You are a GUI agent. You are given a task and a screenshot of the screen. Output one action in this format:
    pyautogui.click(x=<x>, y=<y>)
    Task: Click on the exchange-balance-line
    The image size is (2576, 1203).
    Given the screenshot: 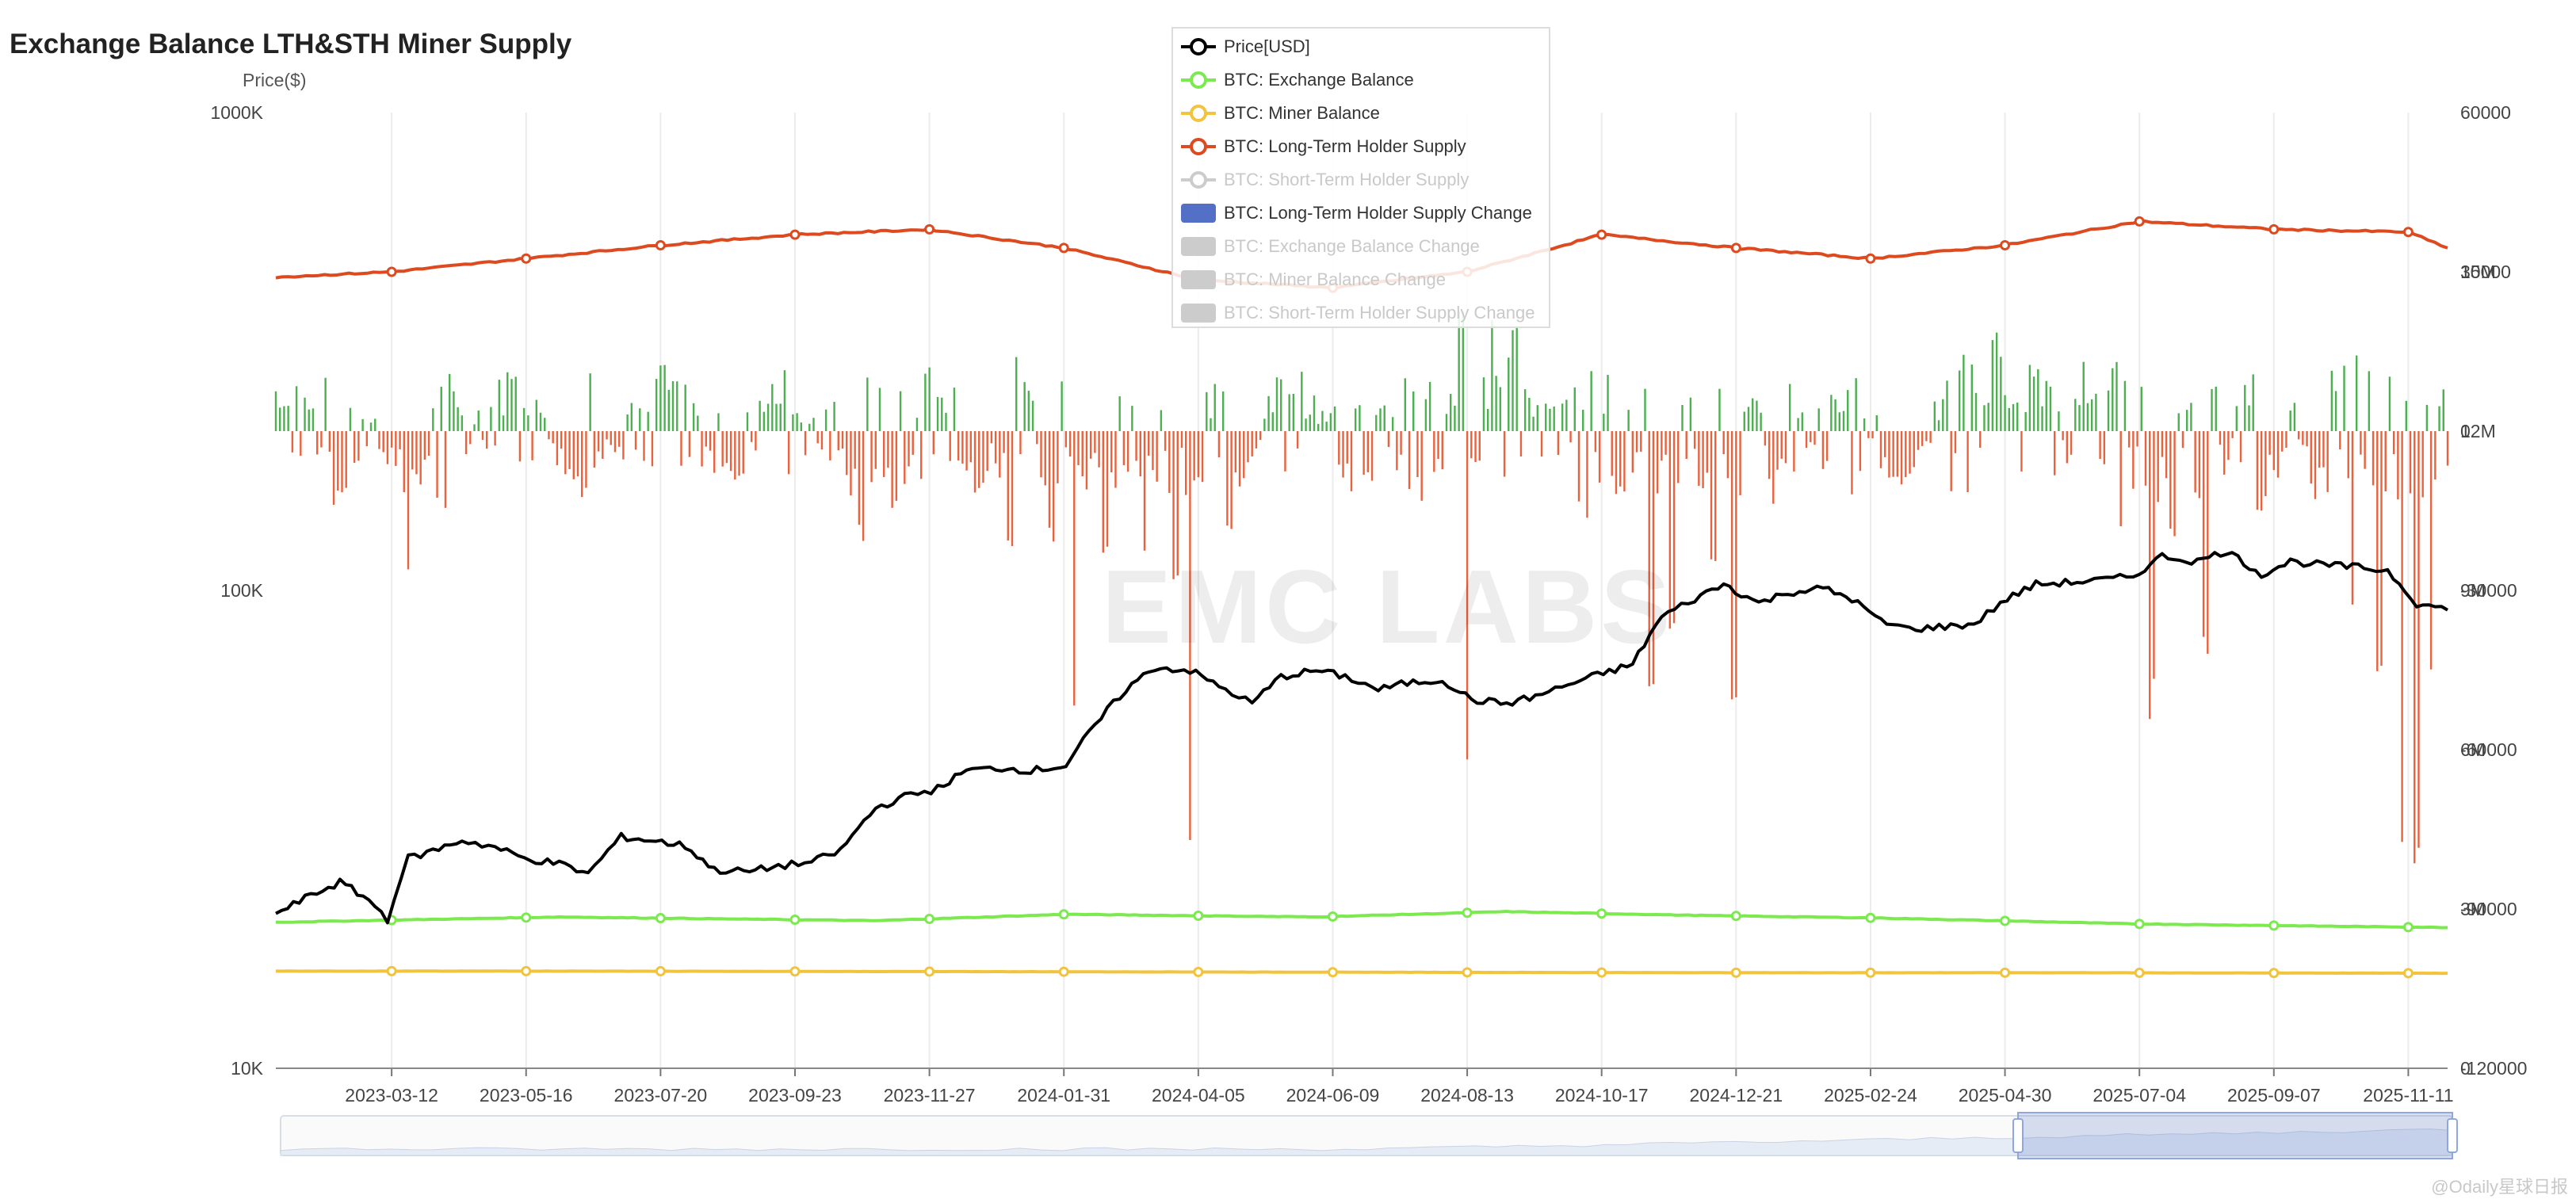 What is the action you would take?
    pyautogui.click(x=1361, y=920)
    